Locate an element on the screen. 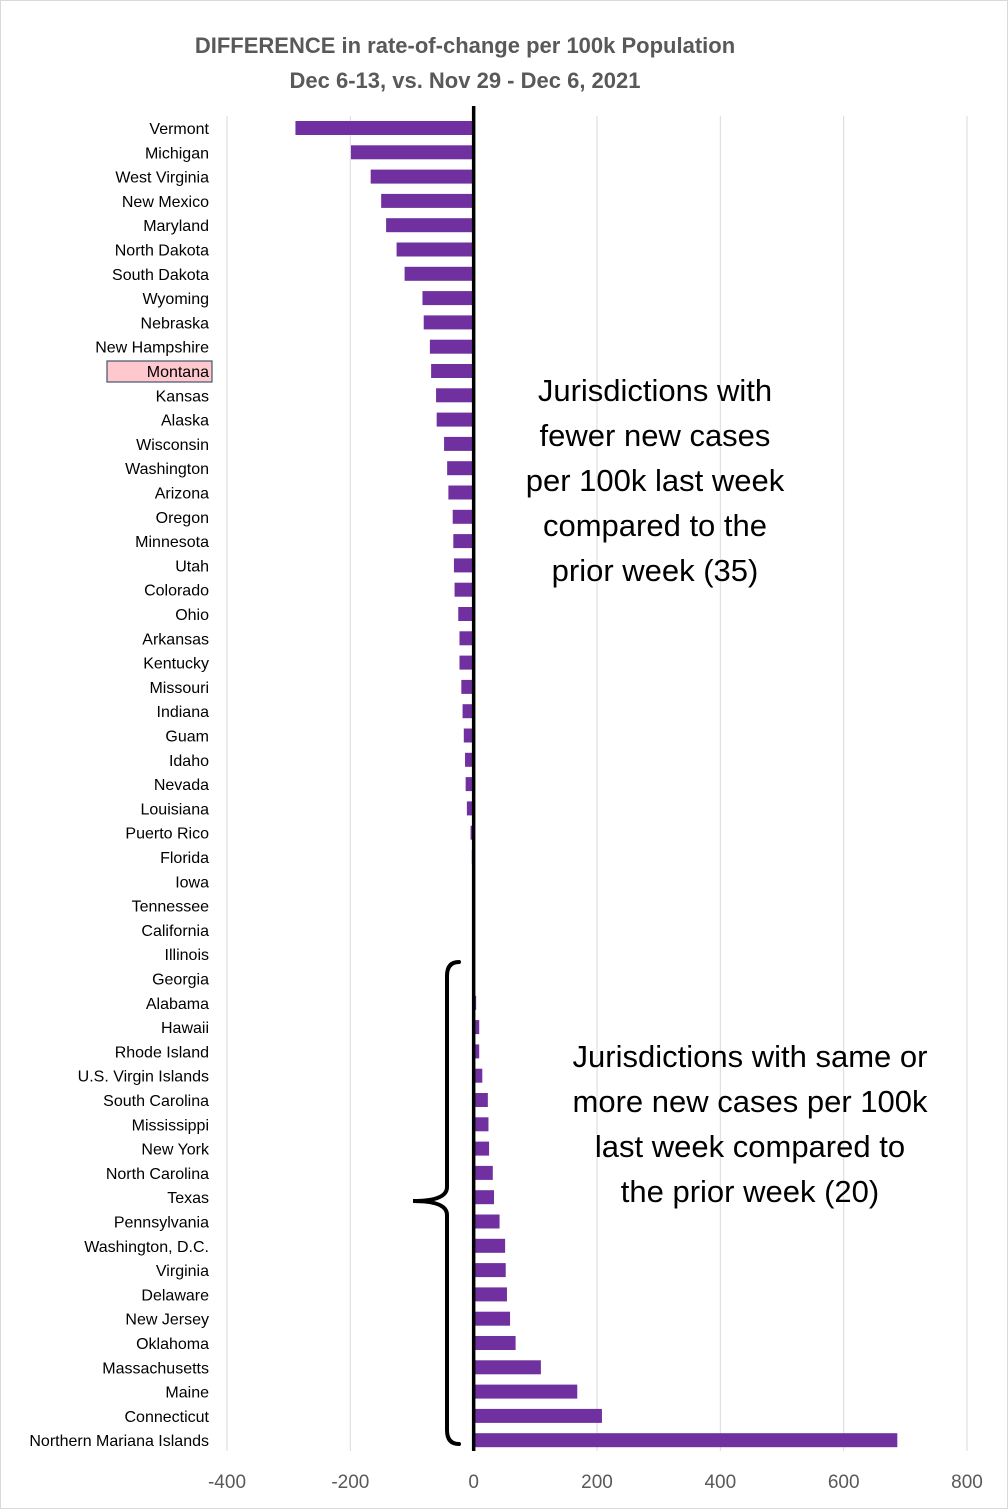 This screenshot has width=1008, height=1509. bar-oklahoma is located at coordinates (494, 1343).